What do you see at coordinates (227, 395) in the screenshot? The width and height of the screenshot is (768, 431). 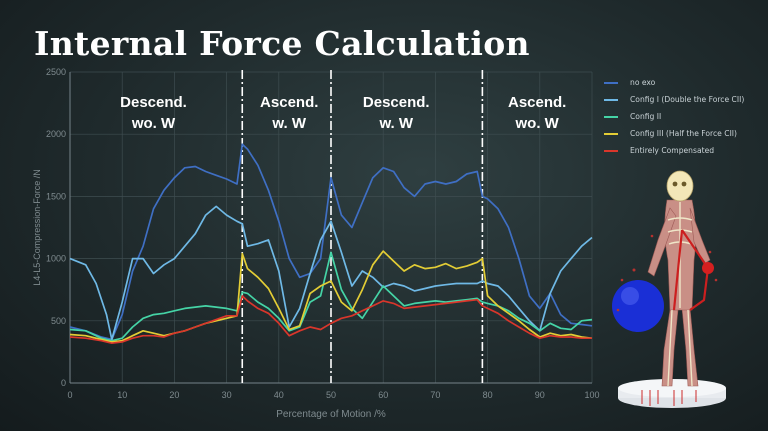 I see `x-tick-label: 30` at bounding box center [227, 395].